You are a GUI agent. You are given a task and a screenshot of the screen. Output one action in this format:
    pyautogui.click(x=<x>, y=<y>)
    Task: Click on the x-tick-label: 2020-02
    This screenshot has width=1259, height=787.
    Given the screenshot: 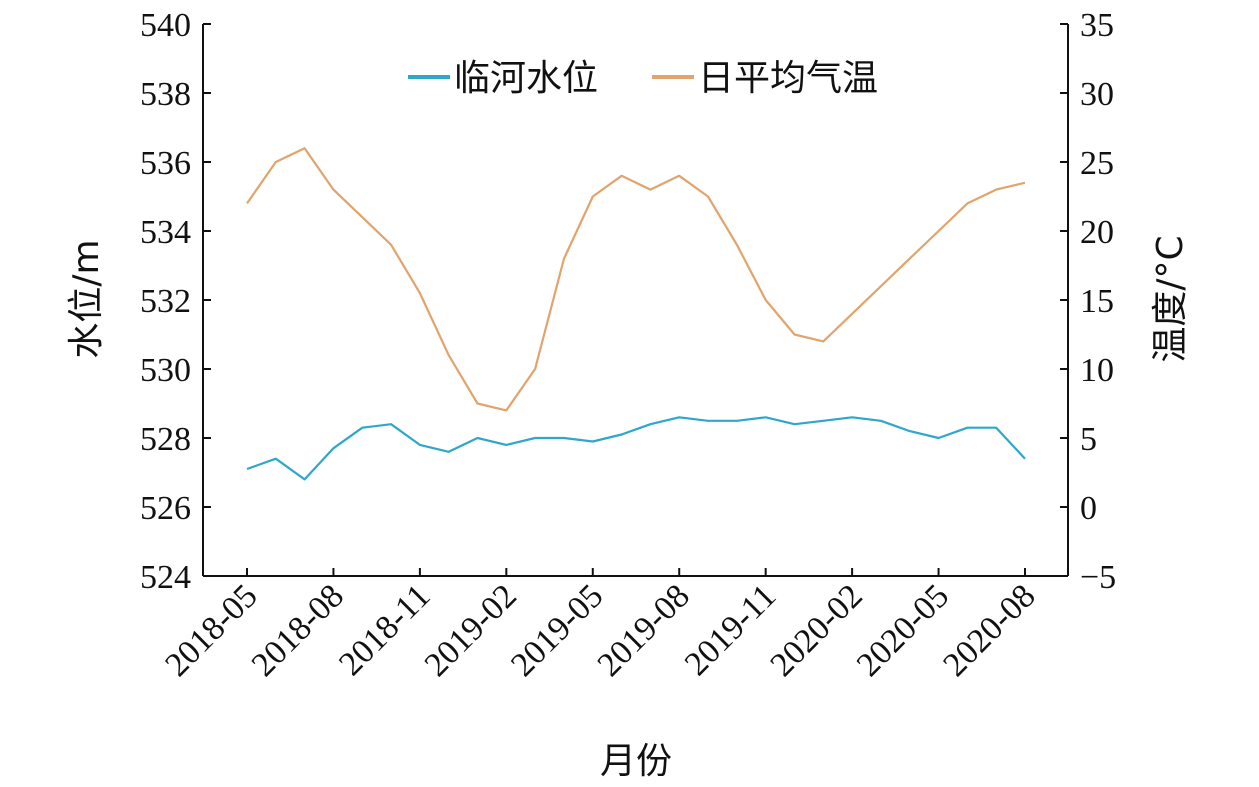 What is the action you would take?
    pyautogui.click(x=816, y=630)
    